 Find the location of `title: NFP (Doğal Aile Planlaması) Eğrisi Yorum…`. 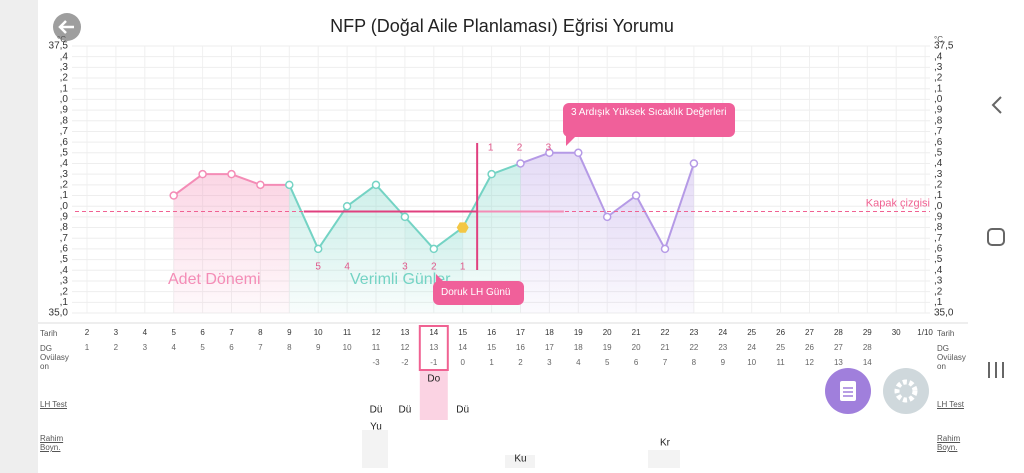

title: NFP (Doğal Aile Planlaması) Eğrisi Yorum… is located at coordinates (502, 26).